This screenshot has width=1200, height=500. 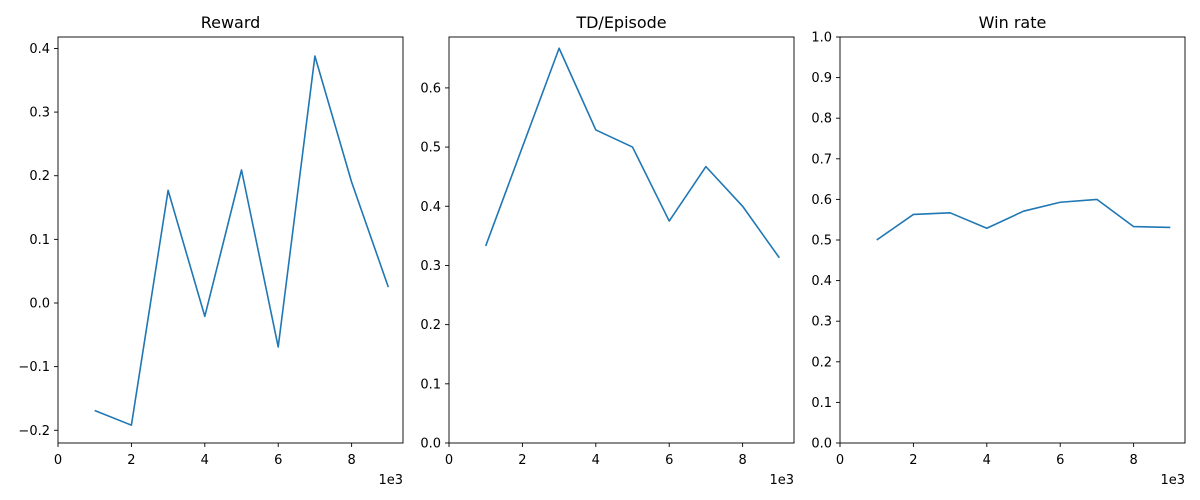 I want to click on y-tick-label: −0.2, so click(x=34, y=431).